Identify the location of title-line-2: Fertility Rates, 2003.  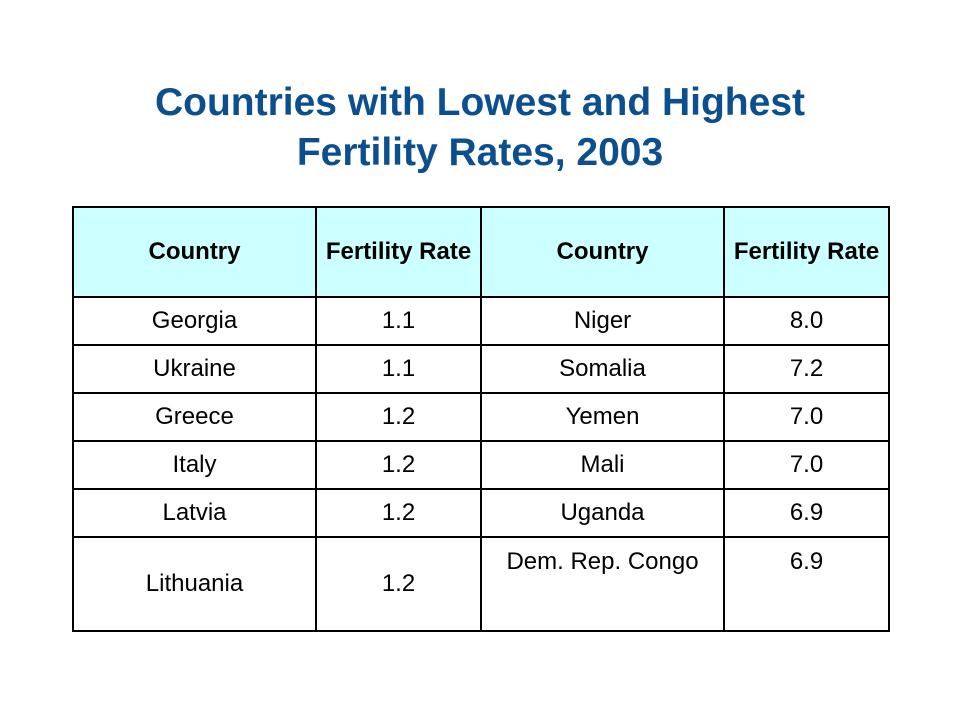
(480, 152).